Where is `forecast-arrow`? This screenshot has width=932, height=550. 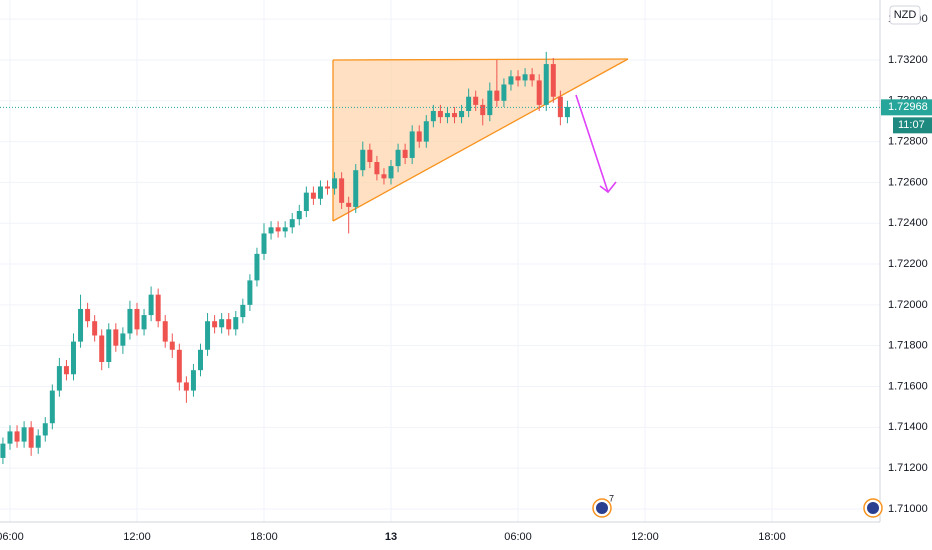
forecast-arrow is located at coordinates (592, 143).